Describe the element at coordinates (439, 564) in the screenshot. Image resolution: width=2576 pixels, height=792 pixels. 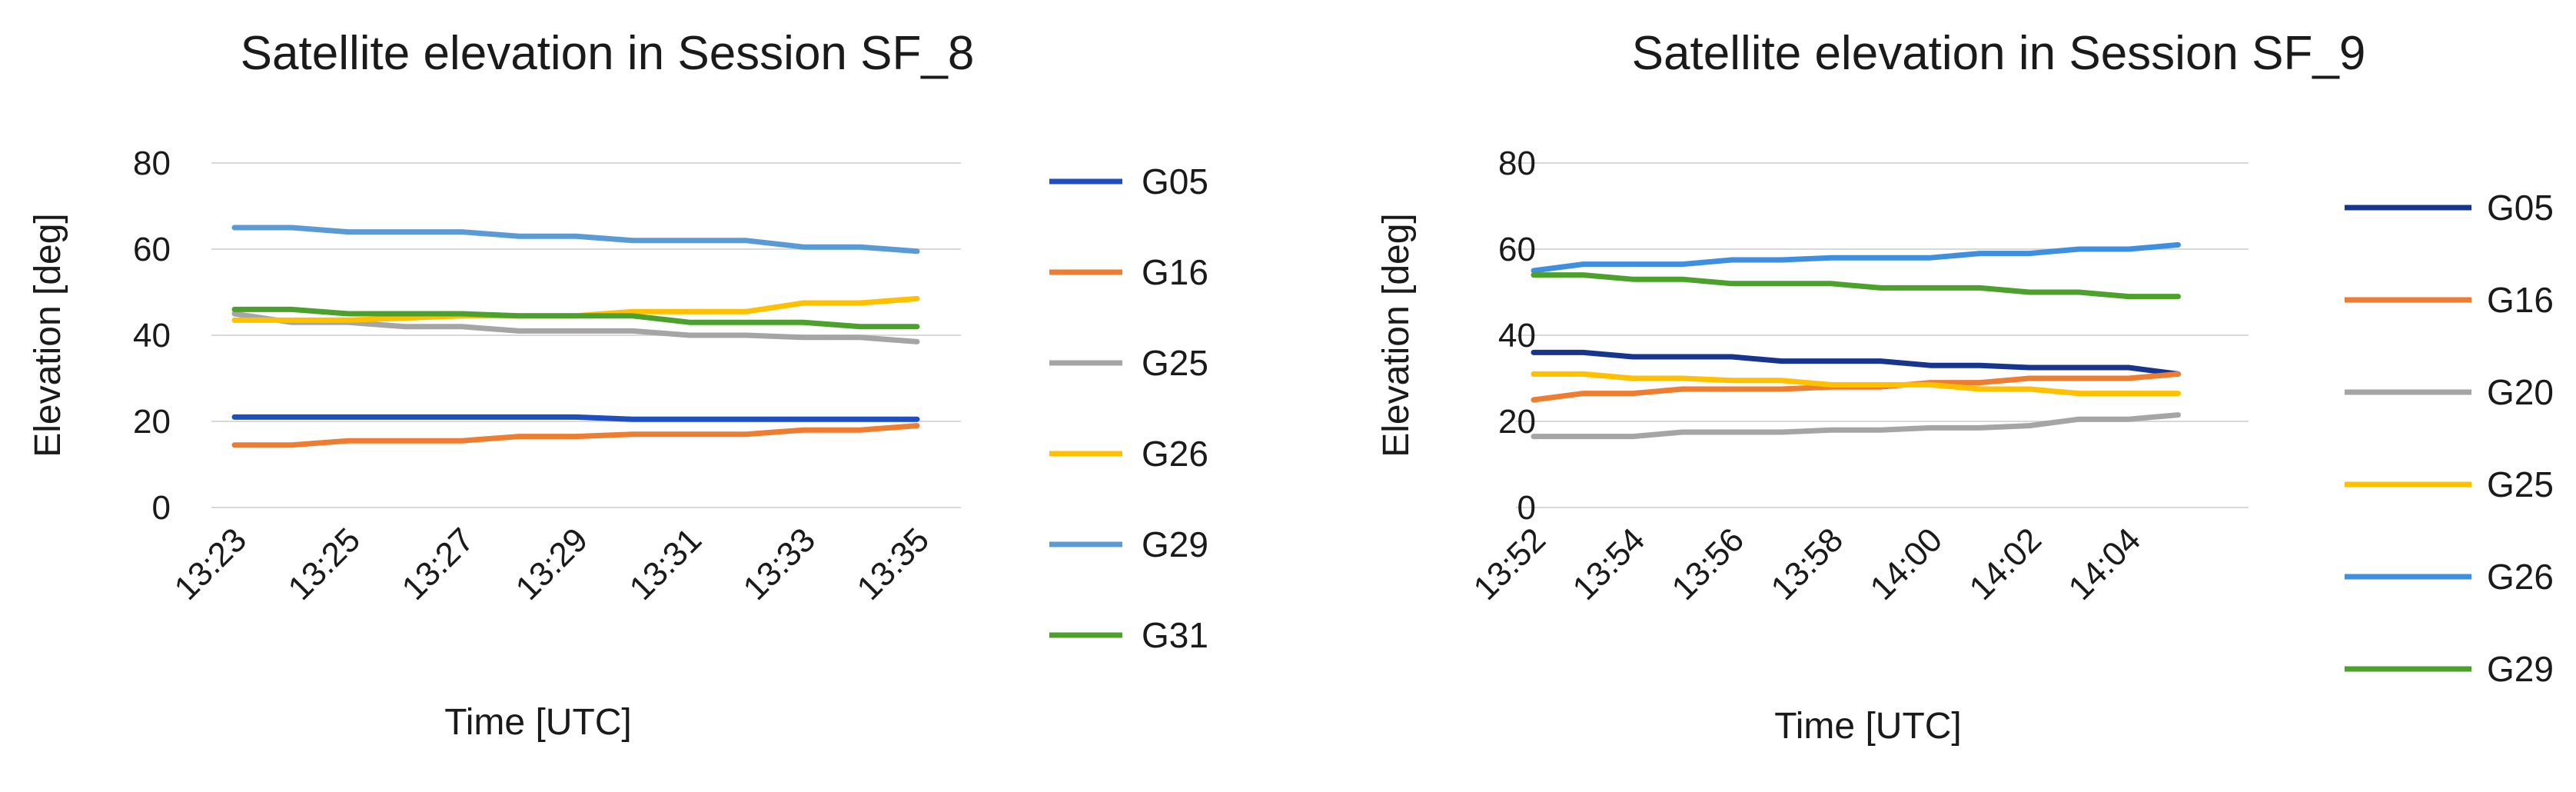
I see `x-tick-label: 13:27` at that location.